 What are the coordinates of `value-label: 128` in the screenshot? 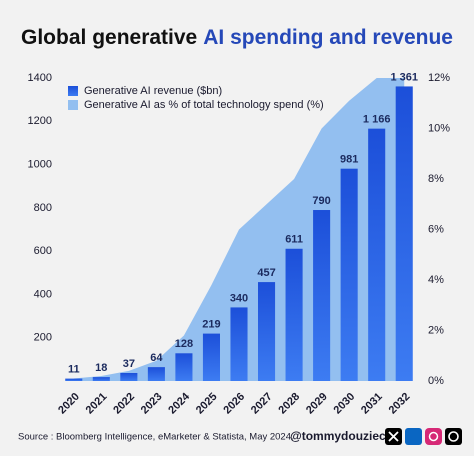 It's located at (184, 344).